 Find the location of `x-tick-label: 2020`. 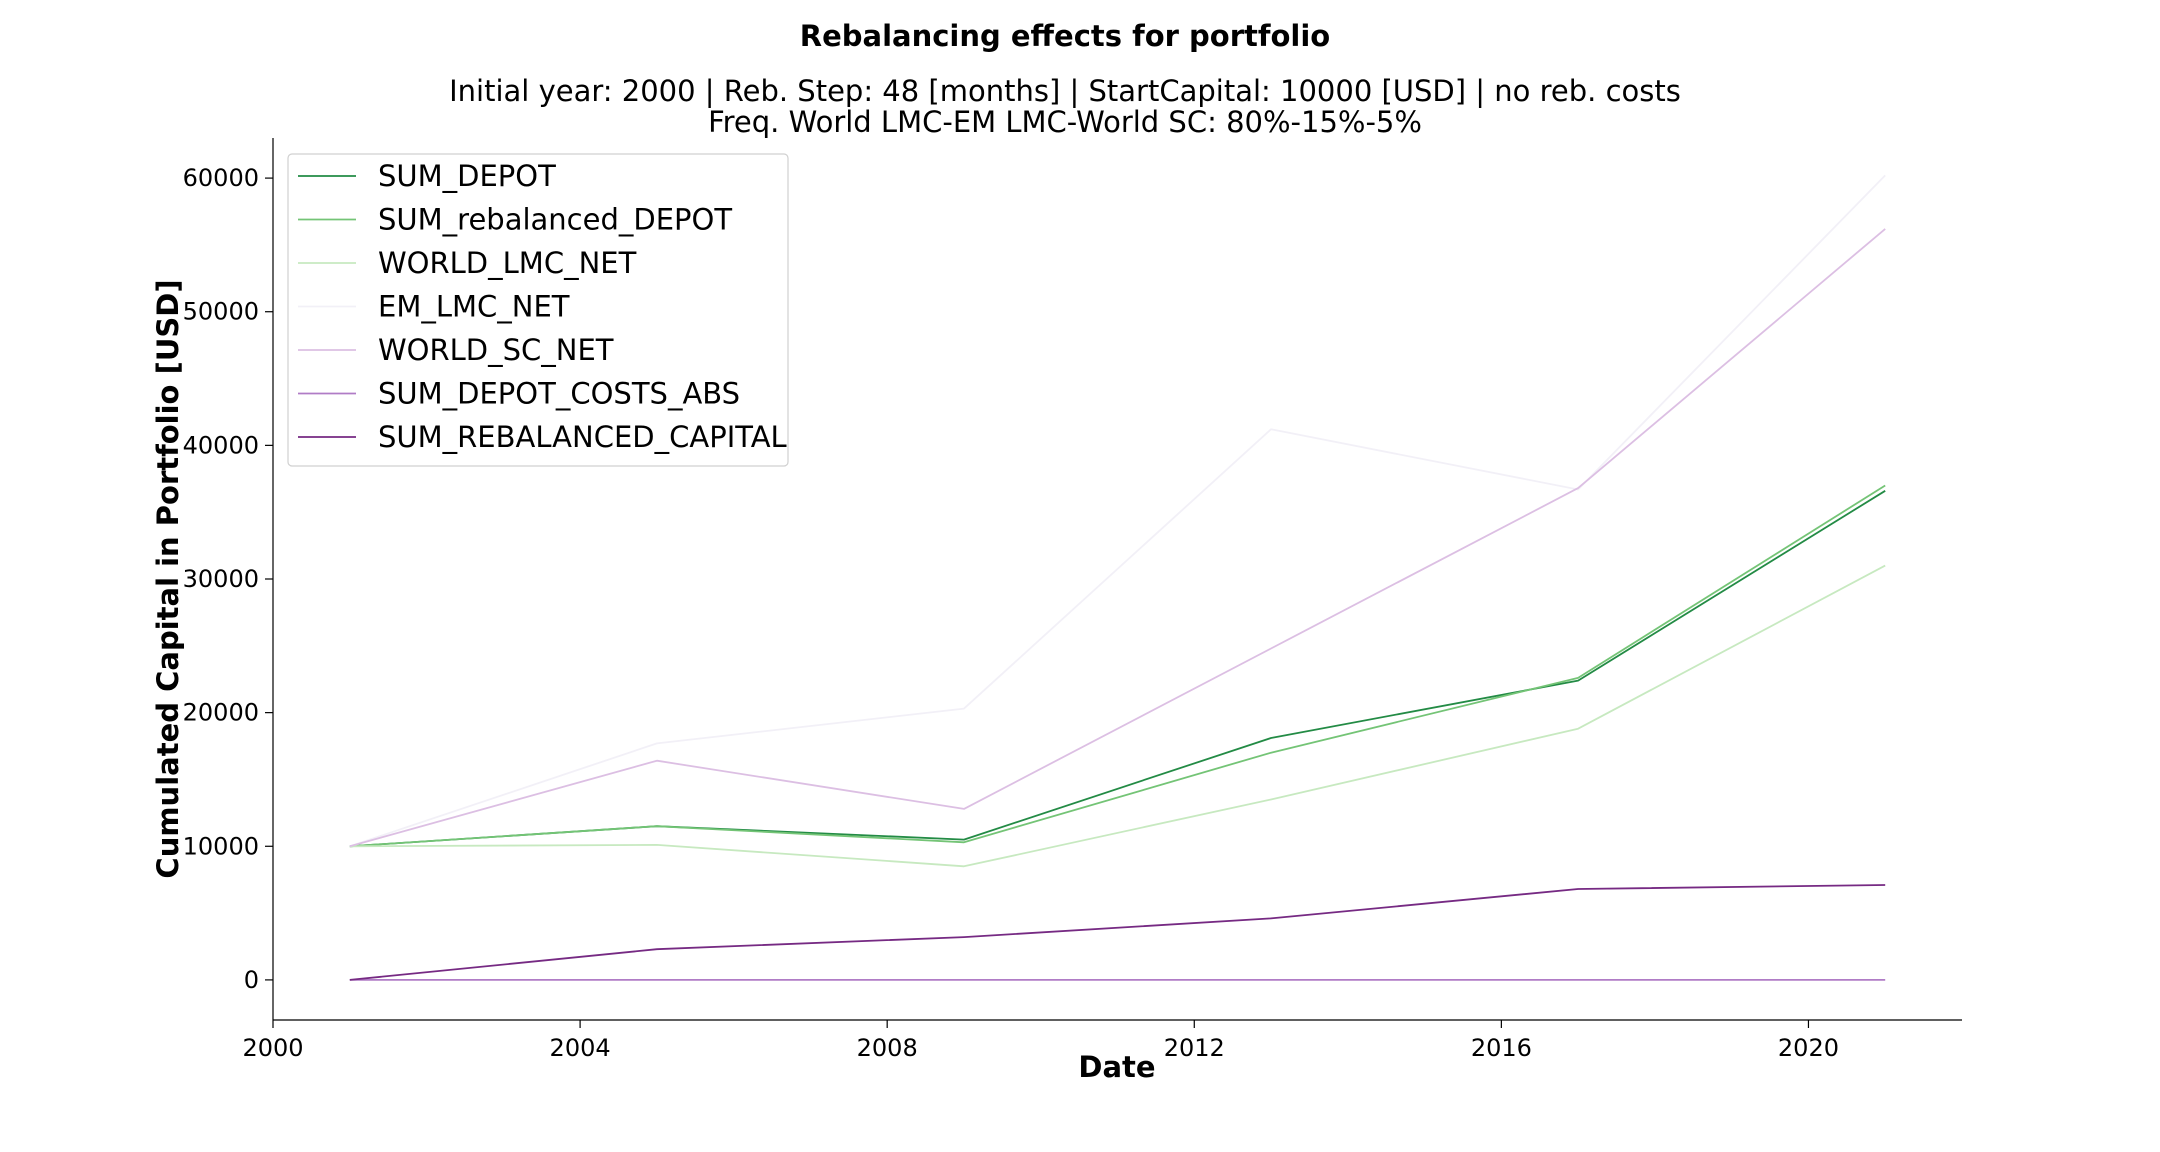

x-tick-label: 2020 is located at coordinates (1808, 1048).